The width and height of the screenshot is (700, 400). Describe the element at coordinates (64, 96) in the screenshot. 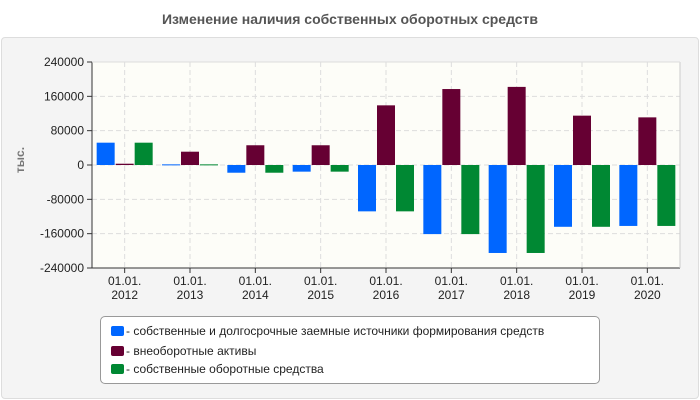

I see `y-tick-label: 160000` at that location.